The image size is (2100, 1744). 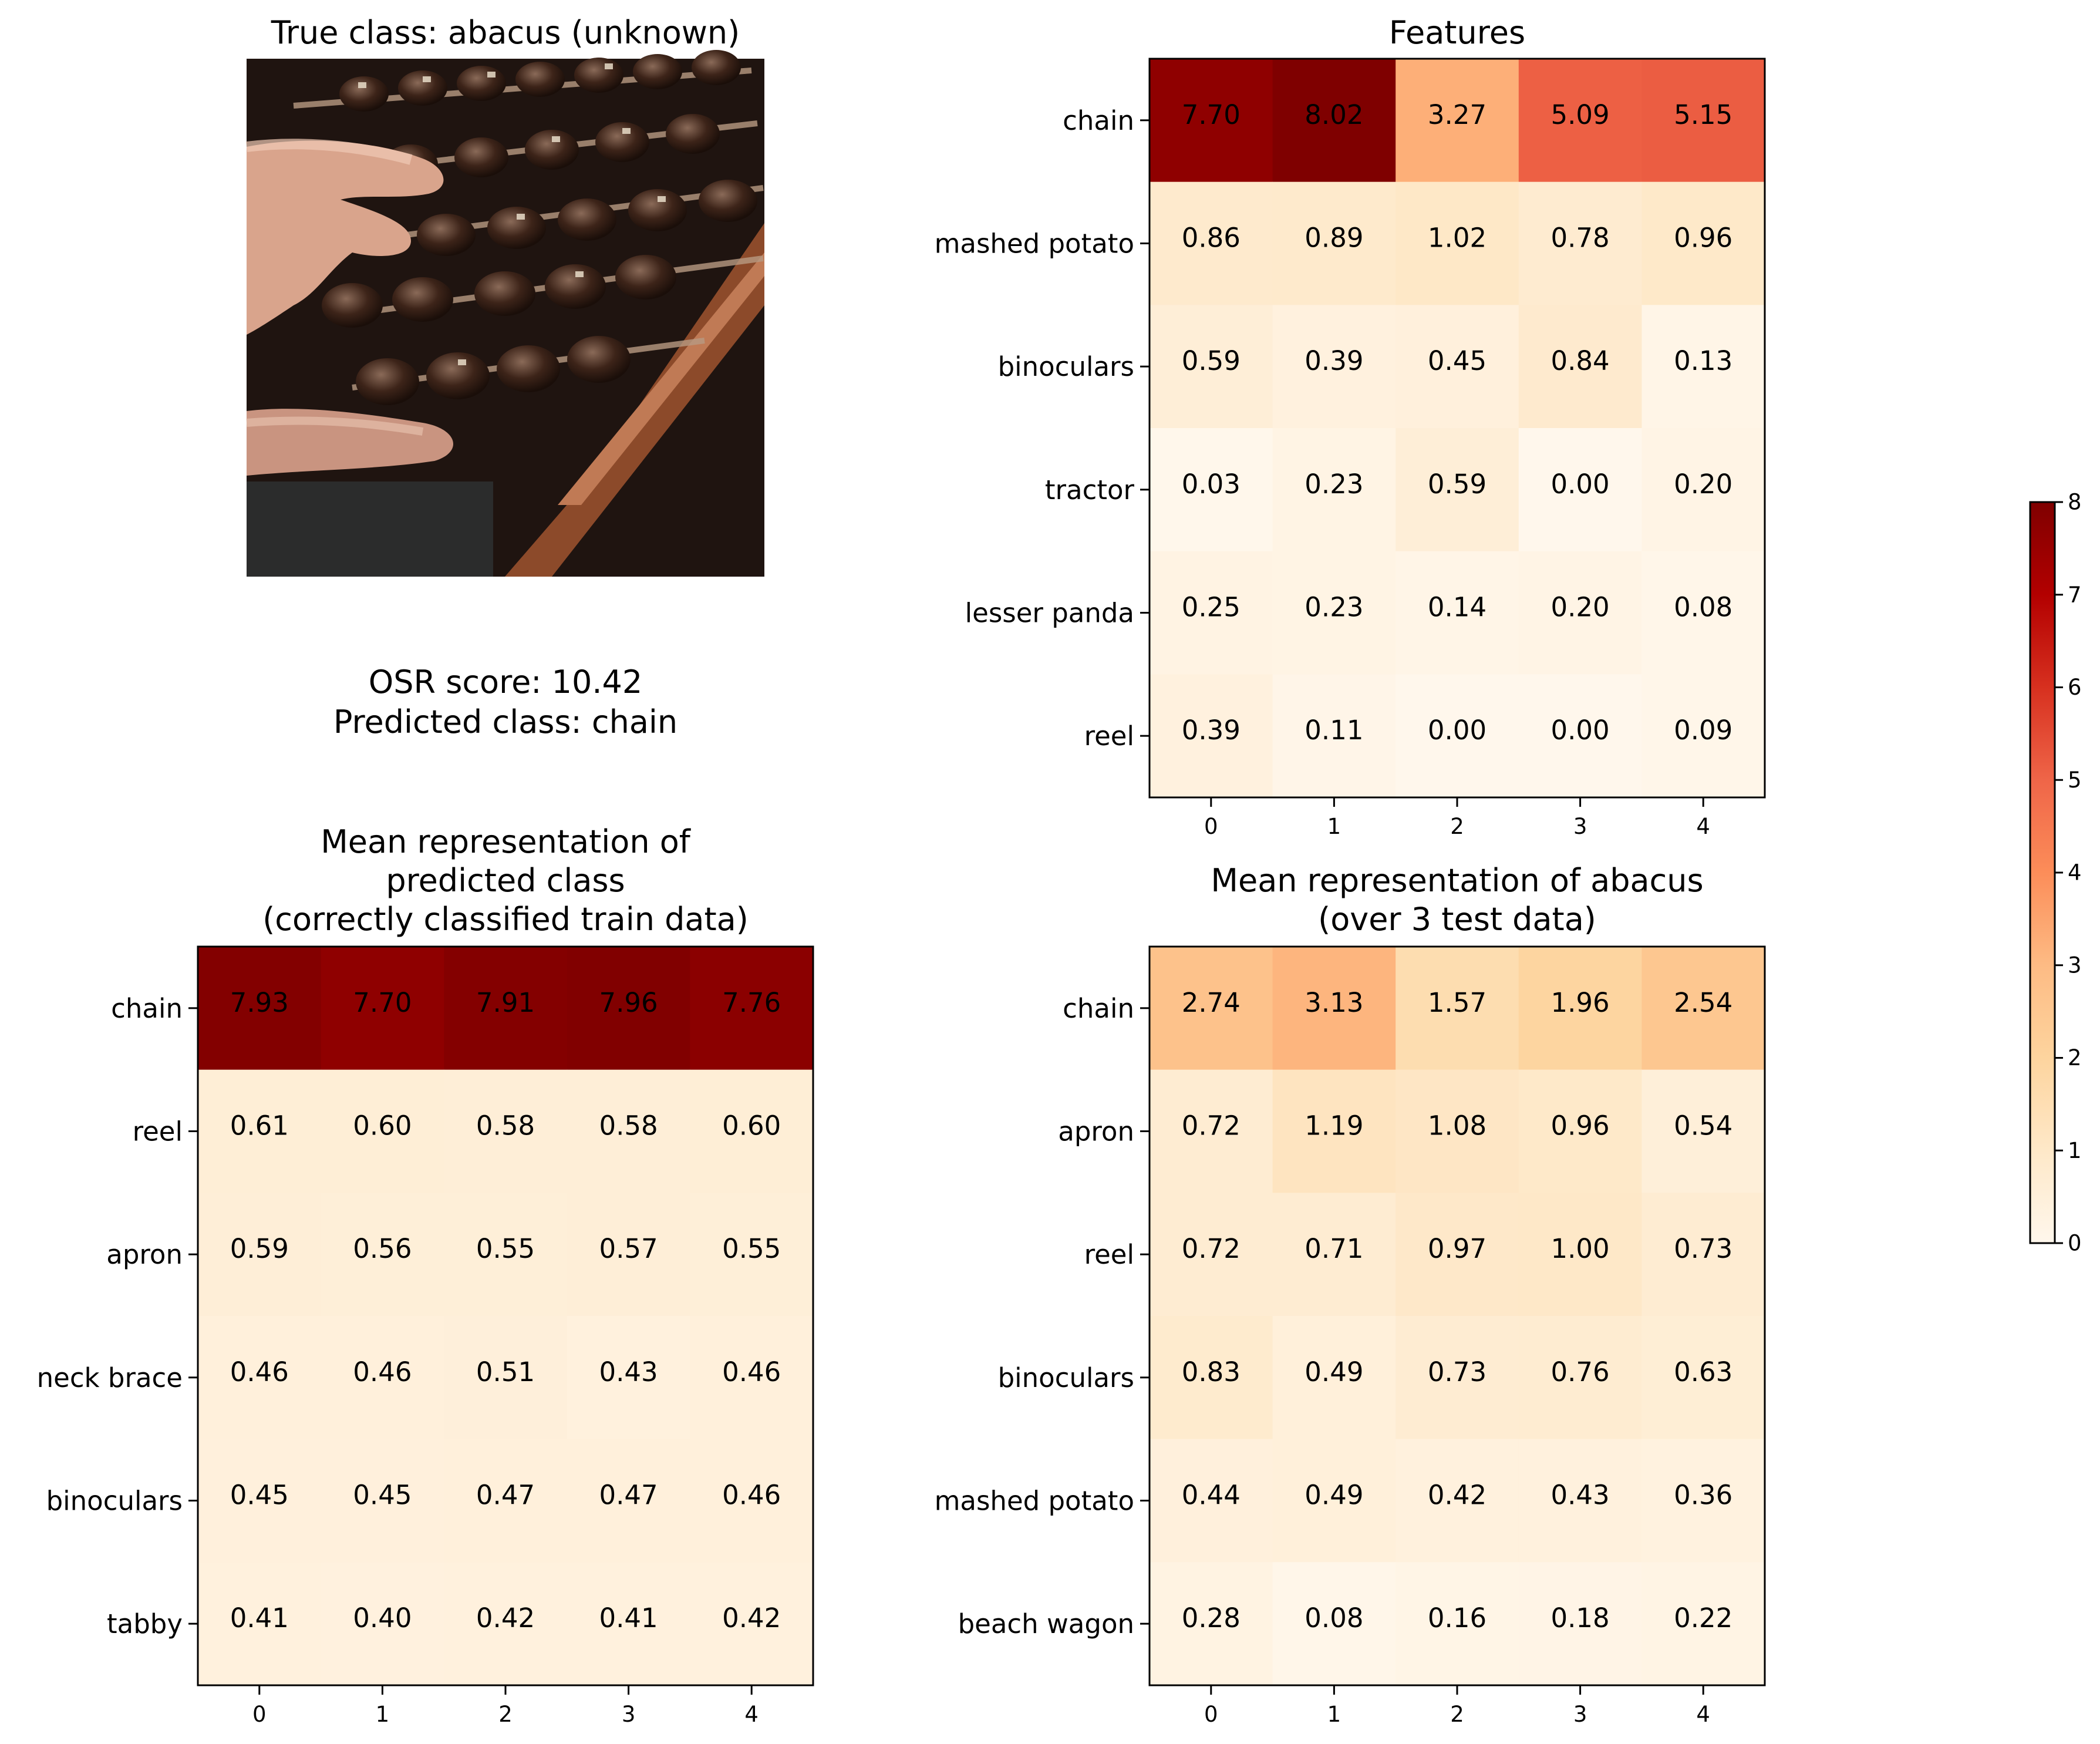 What do you see at coordinates (505, 721) in the screenshot?
I see `predicted-class-text: Predicted class: chain` at bounding box center [505, 721].